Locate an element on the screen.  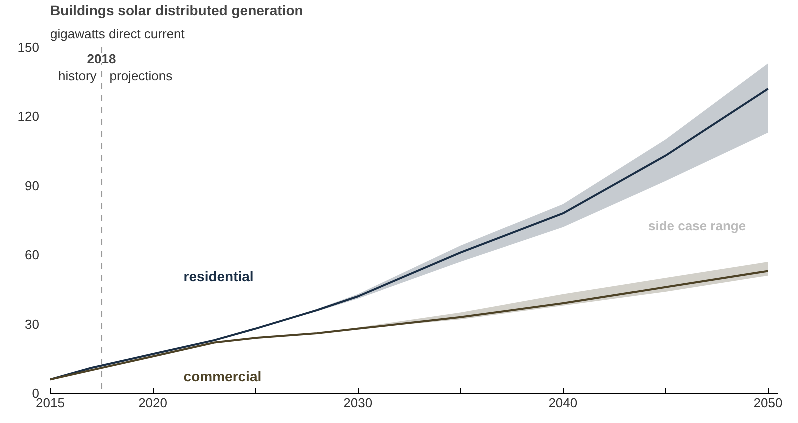
x-tick-label: 2050 is located at coordinates (768, 403).